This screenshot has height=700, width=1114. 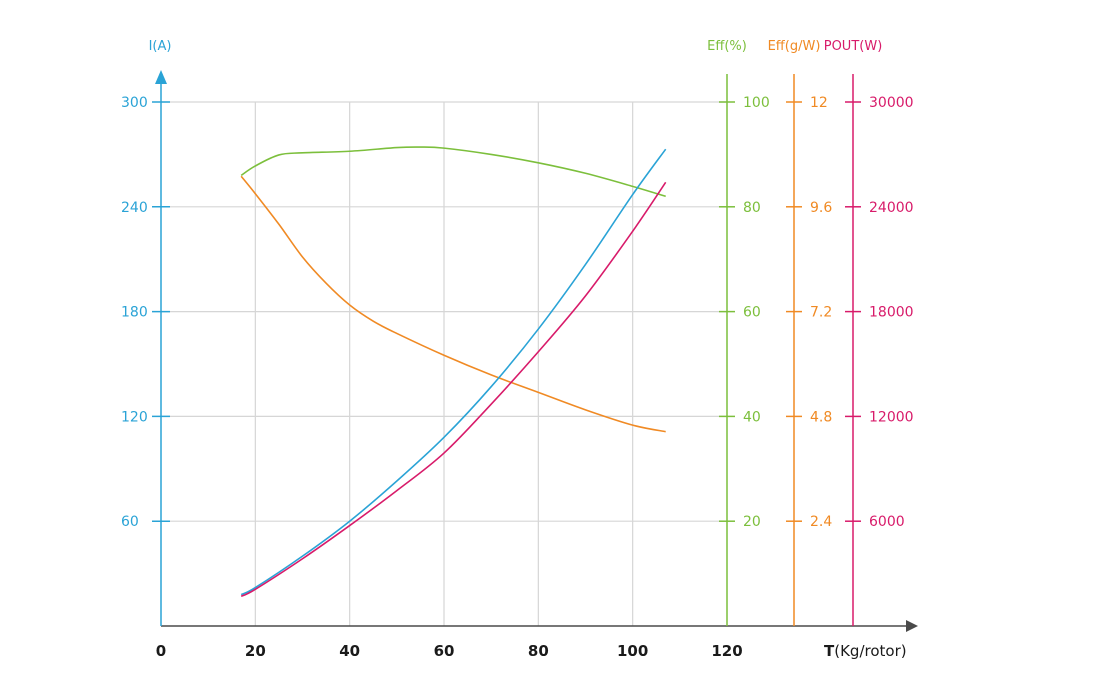 I want to click on y-axis-title-eff_pct: Eff(%), so click(x=727, y=46).